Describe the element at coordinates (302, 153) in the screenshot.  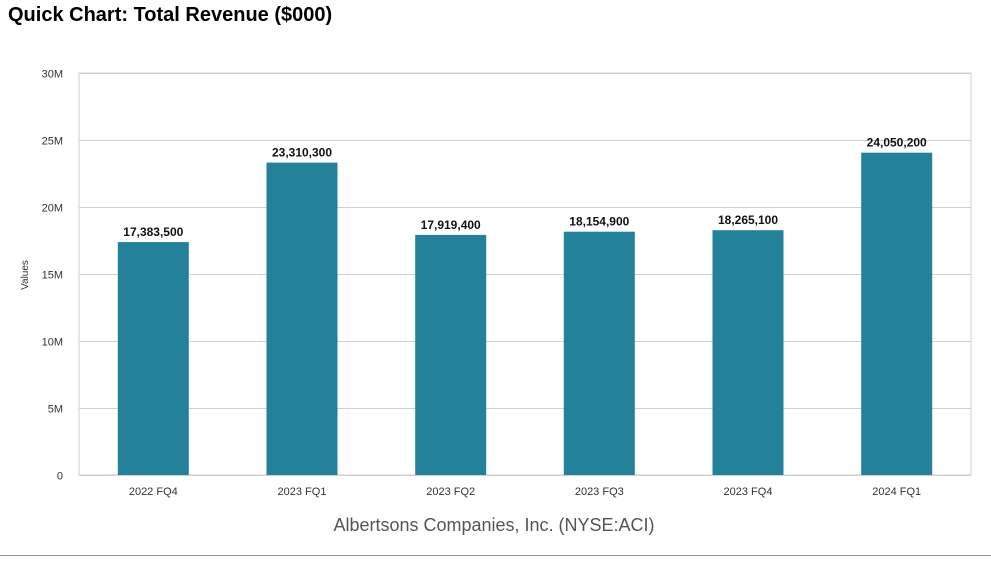
I see `data-label: 23,310,300` at that location.